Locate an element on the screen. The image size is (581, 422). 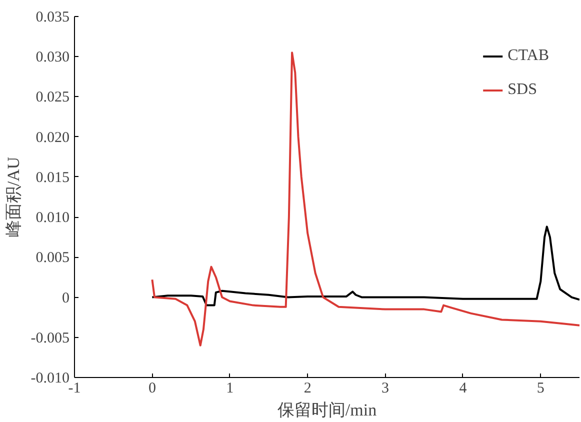
y-tick-label: 0.030 is located at coordinates (53, 58).